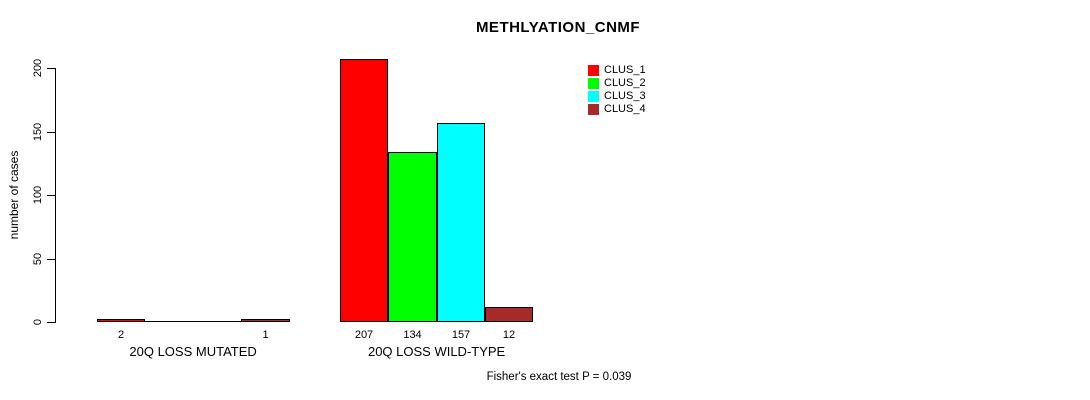  What do you see at coordinates (364, 190) in the screenshot?
I see `bar-clus-1-group2` at bounding box center [364, 190].